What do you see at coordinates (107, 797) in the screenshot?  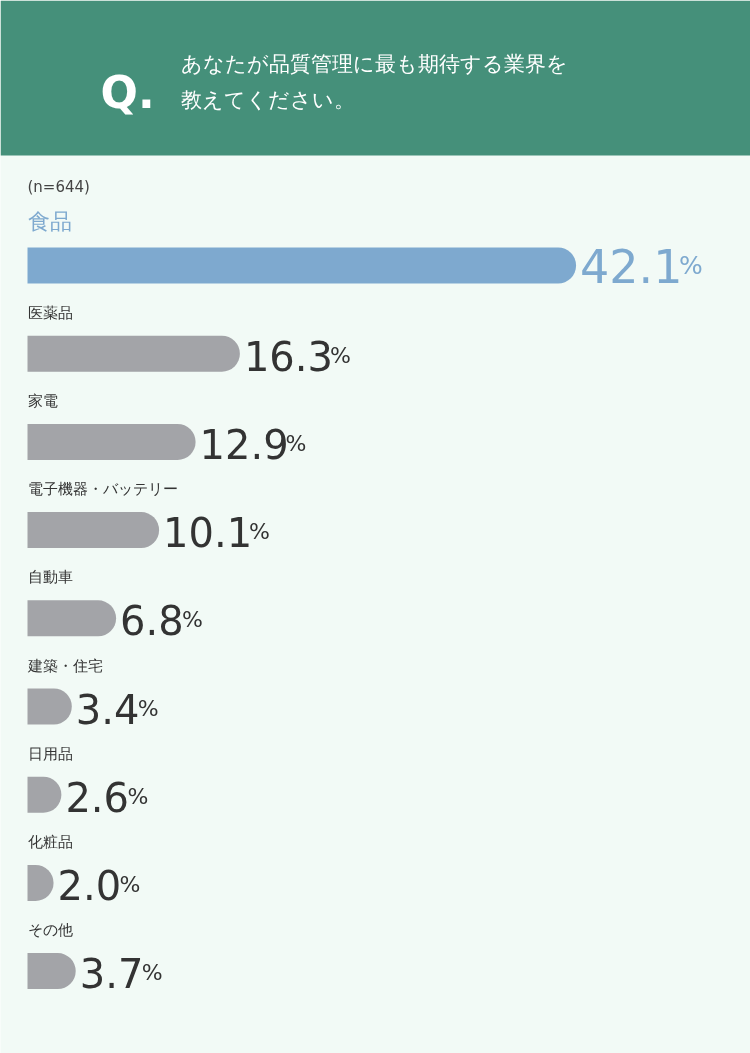 I see `data-label: 2.6%` at bounding box center [107, 797].